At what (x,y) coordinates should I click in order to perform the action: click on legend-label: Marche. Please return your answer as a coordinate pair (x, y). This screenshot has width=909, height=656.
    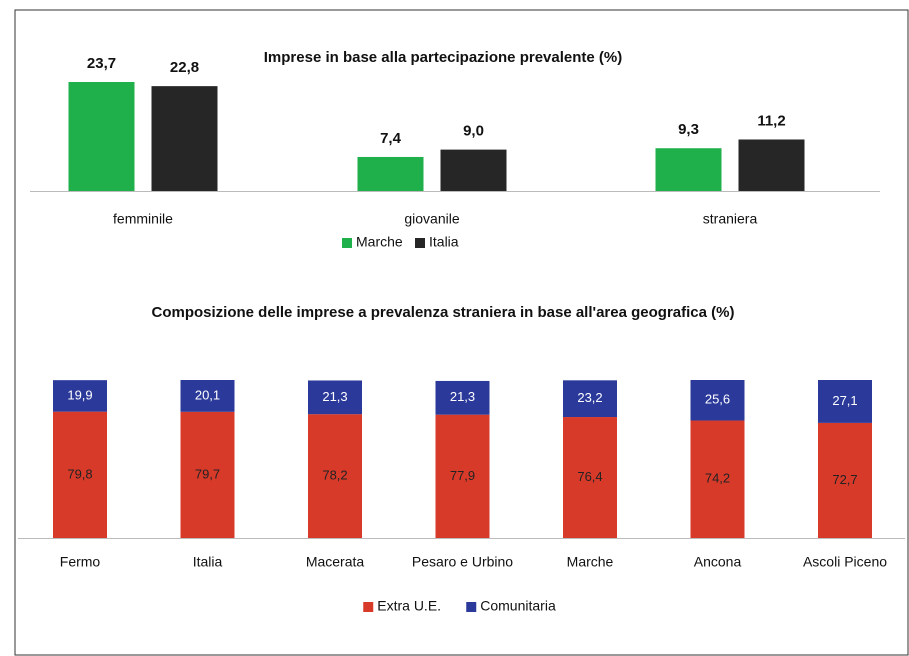
    Looking at the image, I should click on (379, 242).